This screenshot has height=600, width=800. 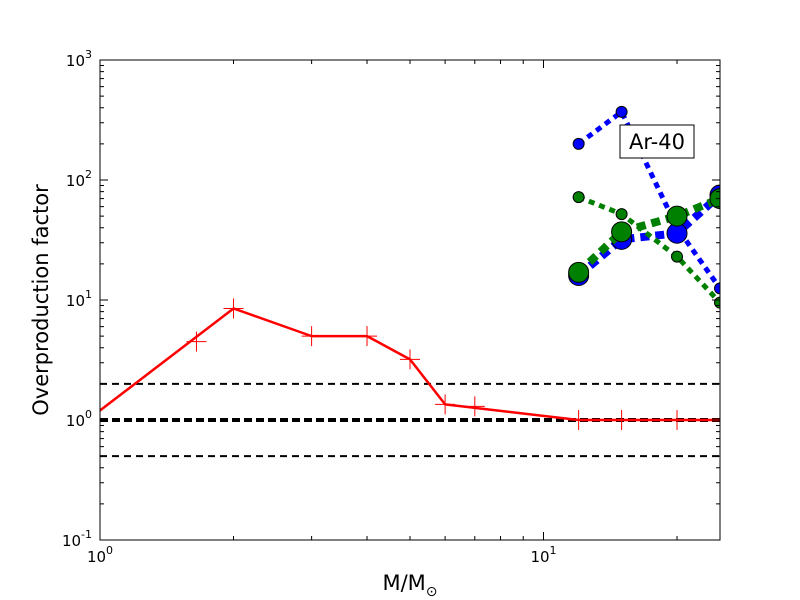 I want to click on y-tick-label-2-base: 10, so click(x=75, y=301).